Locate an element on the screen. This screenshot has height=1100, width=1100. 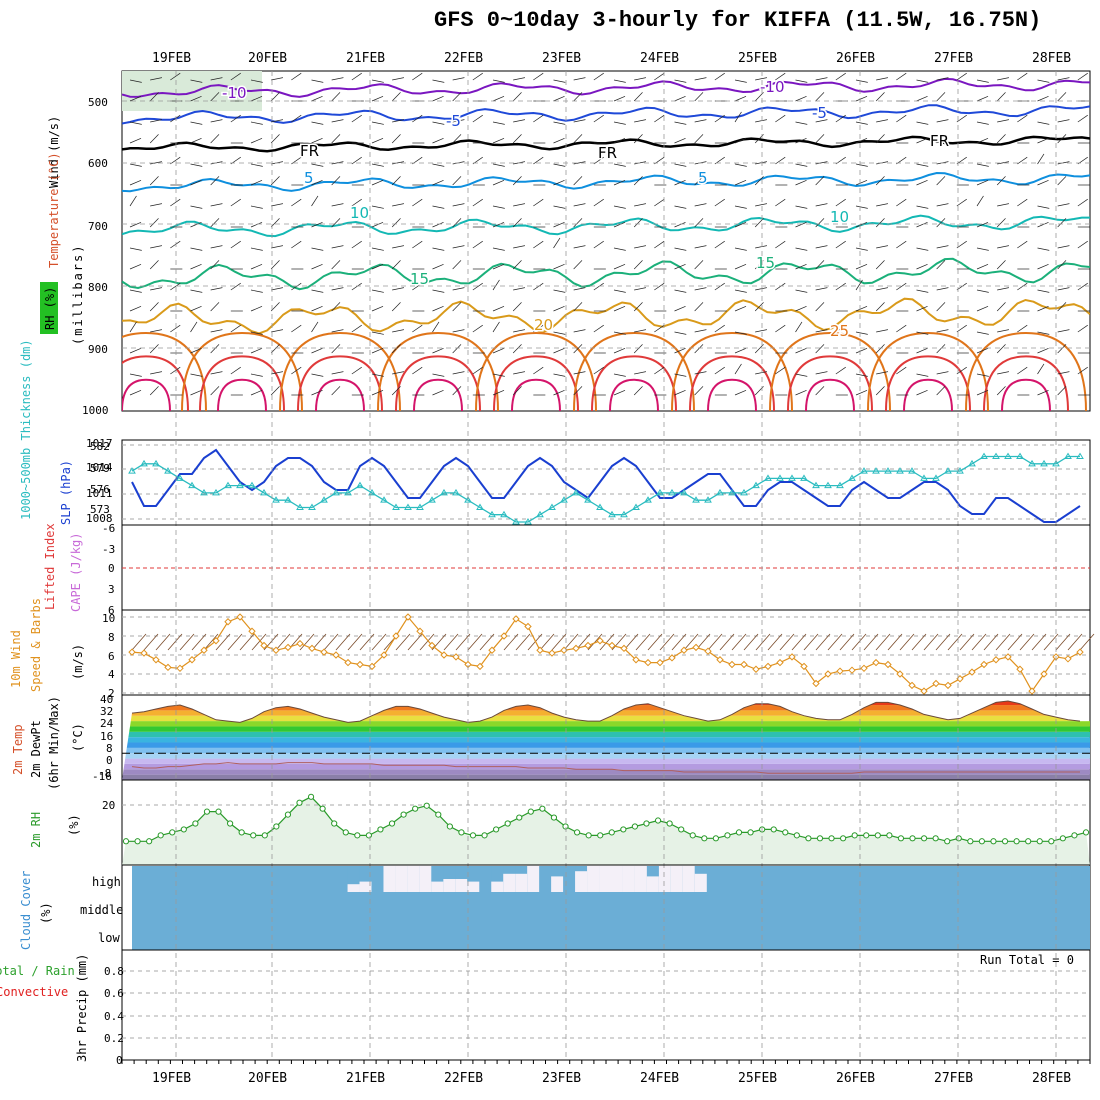
cloud-level-high: high is located at coordinates (106, 882).